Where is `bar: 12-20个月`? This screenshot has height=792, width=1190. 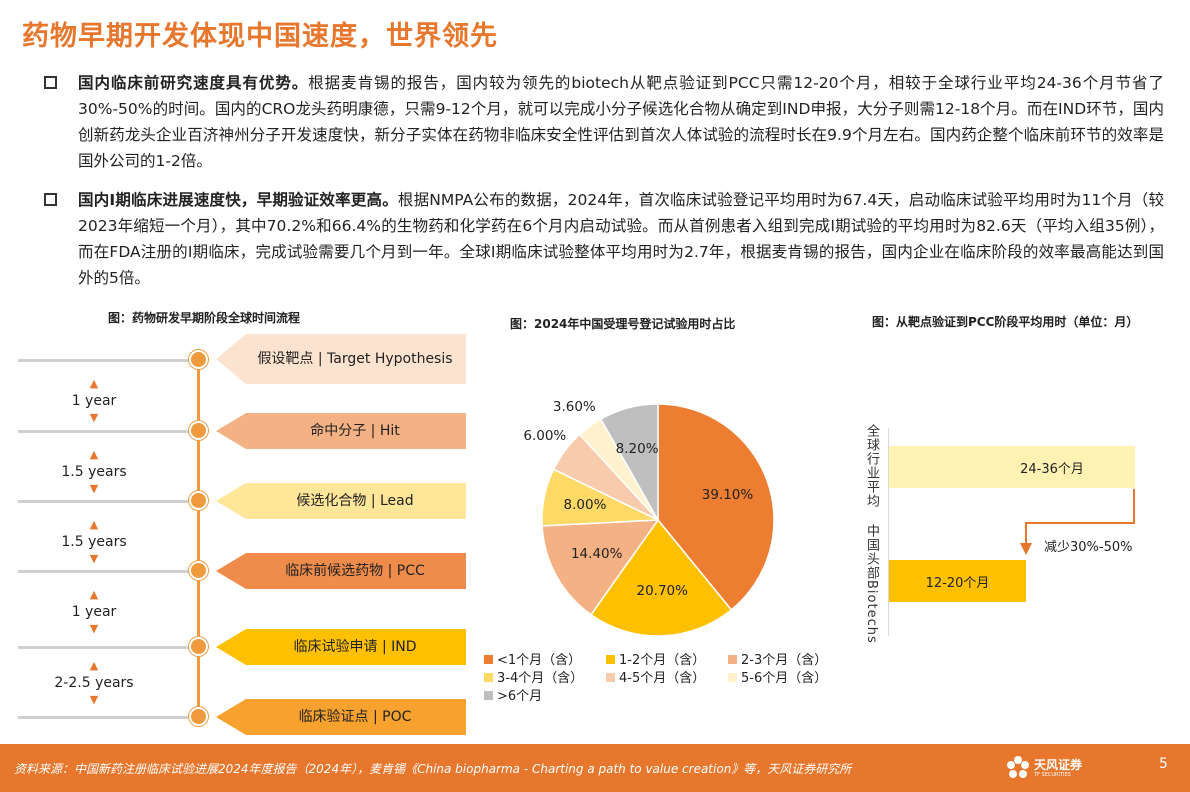
bar: 12-20个月 is located at coordinates (957, 581).